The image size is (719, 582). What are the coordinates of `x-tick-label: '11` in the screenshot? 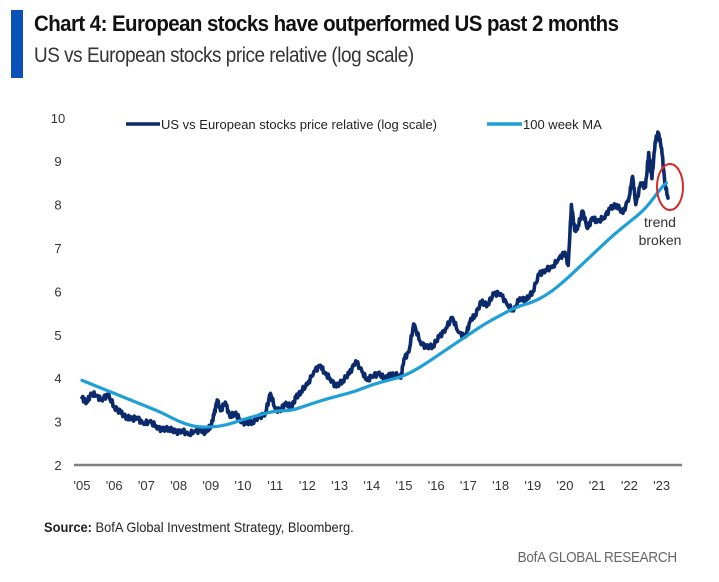 It's located at (275, 485).